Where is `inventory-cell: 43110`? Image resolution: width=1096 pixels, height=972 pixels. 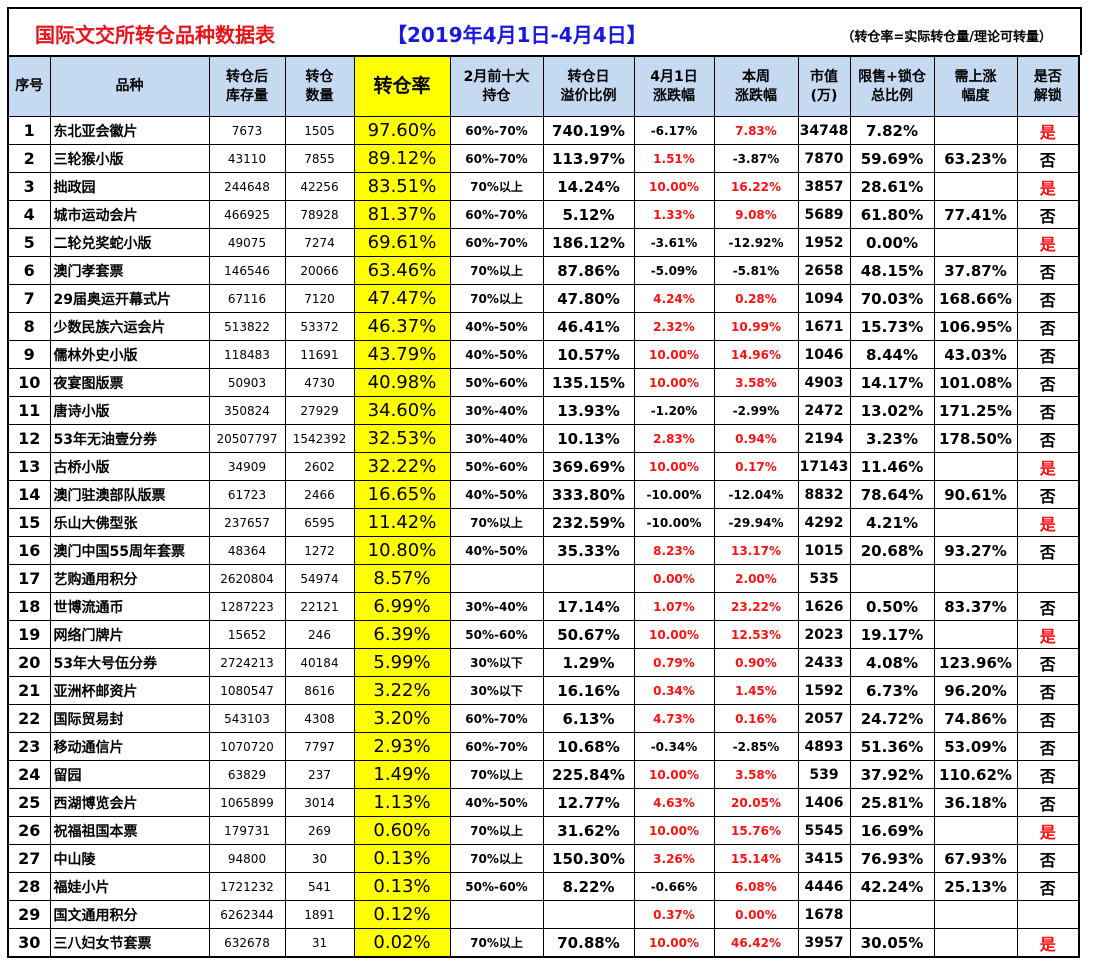 inventory-cell: 43110 is located at coordinates (247, 158).